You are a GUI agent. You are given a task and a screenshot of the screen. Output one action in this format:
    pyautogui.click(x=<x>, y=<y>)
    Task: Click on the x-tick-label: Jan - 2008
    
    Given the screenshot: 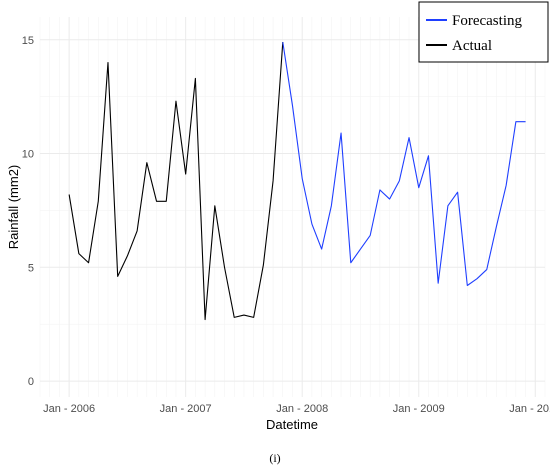 What is the action you would take?
    pyautogui.click(x=302, y=409)
    